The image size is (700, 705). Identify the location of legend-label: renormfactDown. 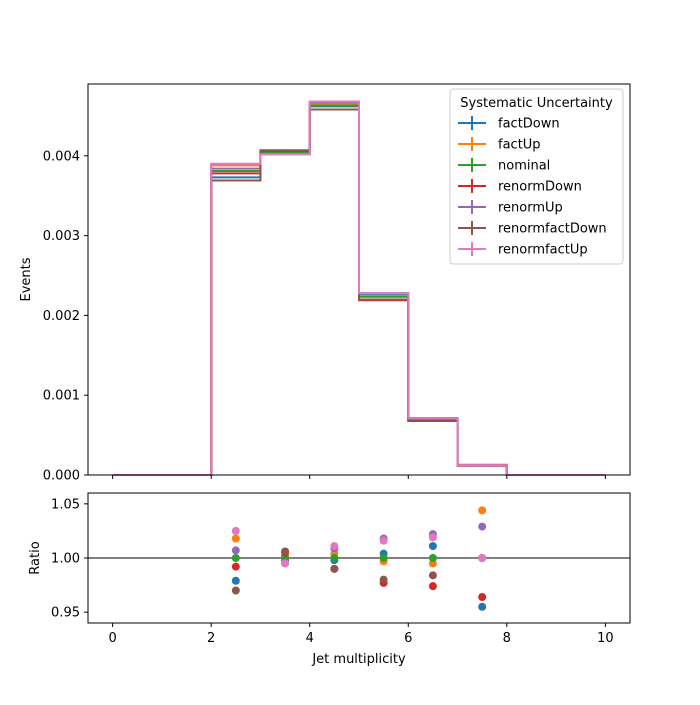
(552, 229).